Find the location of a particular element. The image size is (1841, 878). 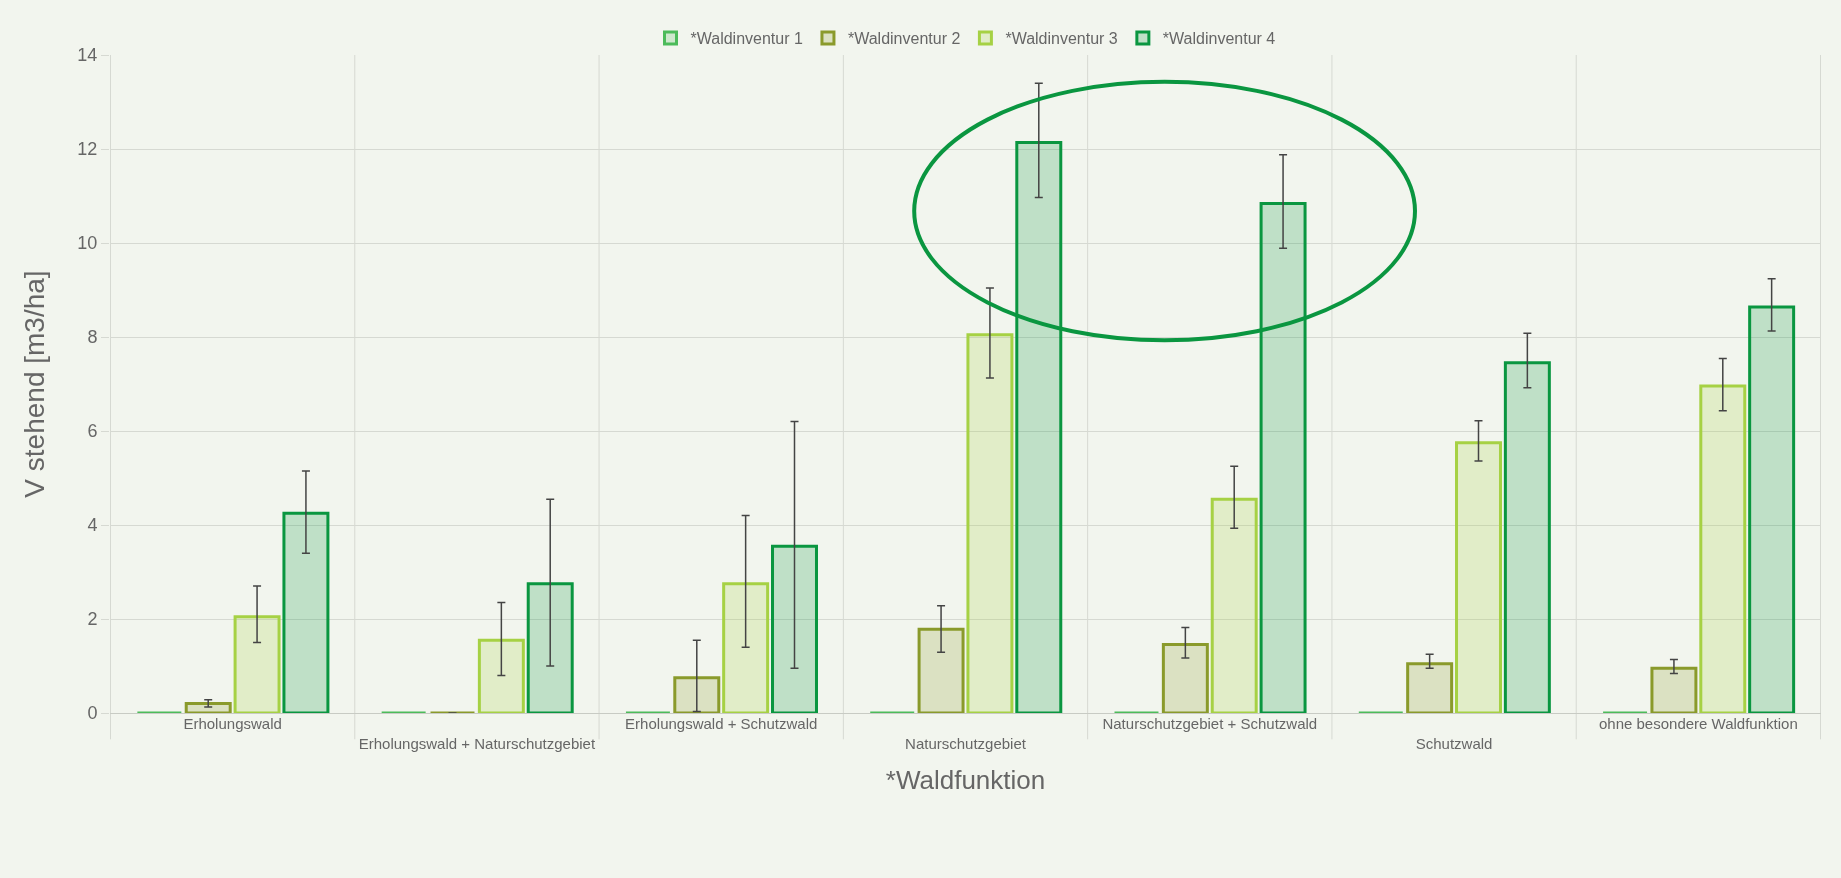

x-tick-label: ohne besondere Waldfunktion is located at coordinates (1698, 723).